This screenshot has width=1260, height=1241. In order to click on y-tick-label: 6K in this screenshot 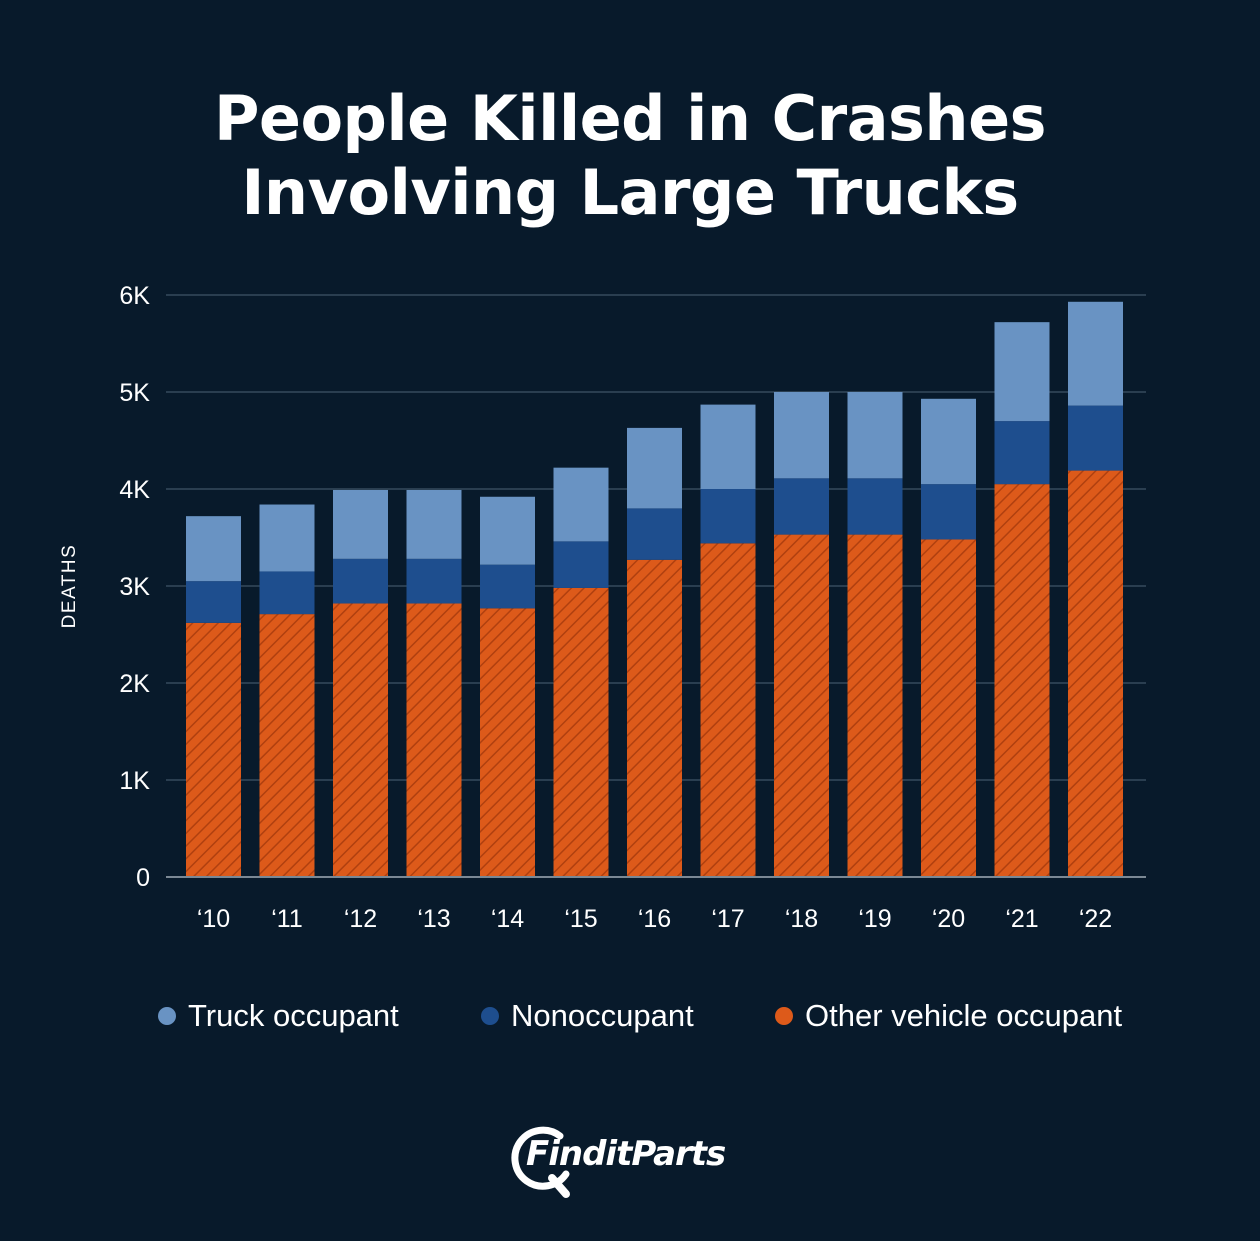, I will do `click(134, 296)`.